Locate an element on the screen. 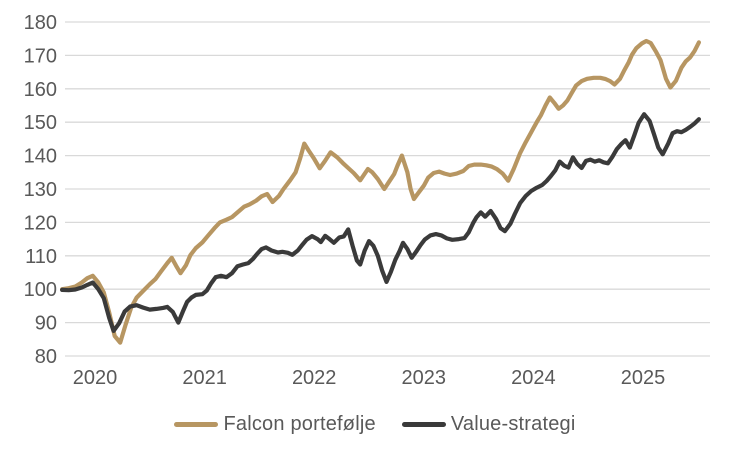 The height and width of the screenshot is (450, 750). y-axis-tick-label: 180 is located at coordinates (40, 23).